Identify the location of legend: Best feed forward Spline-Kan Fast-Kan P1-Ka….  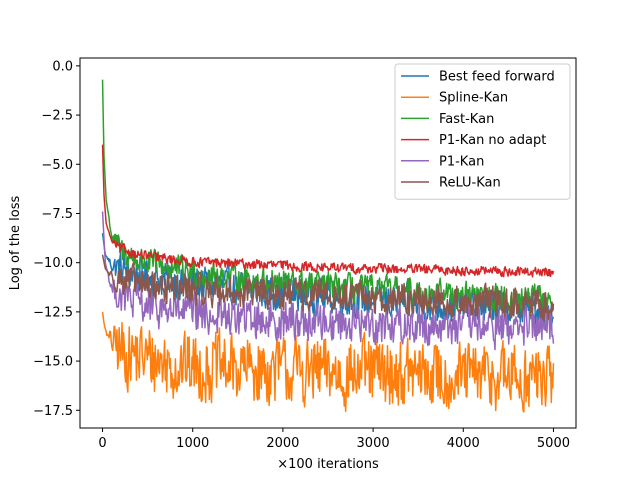
(482, 131).